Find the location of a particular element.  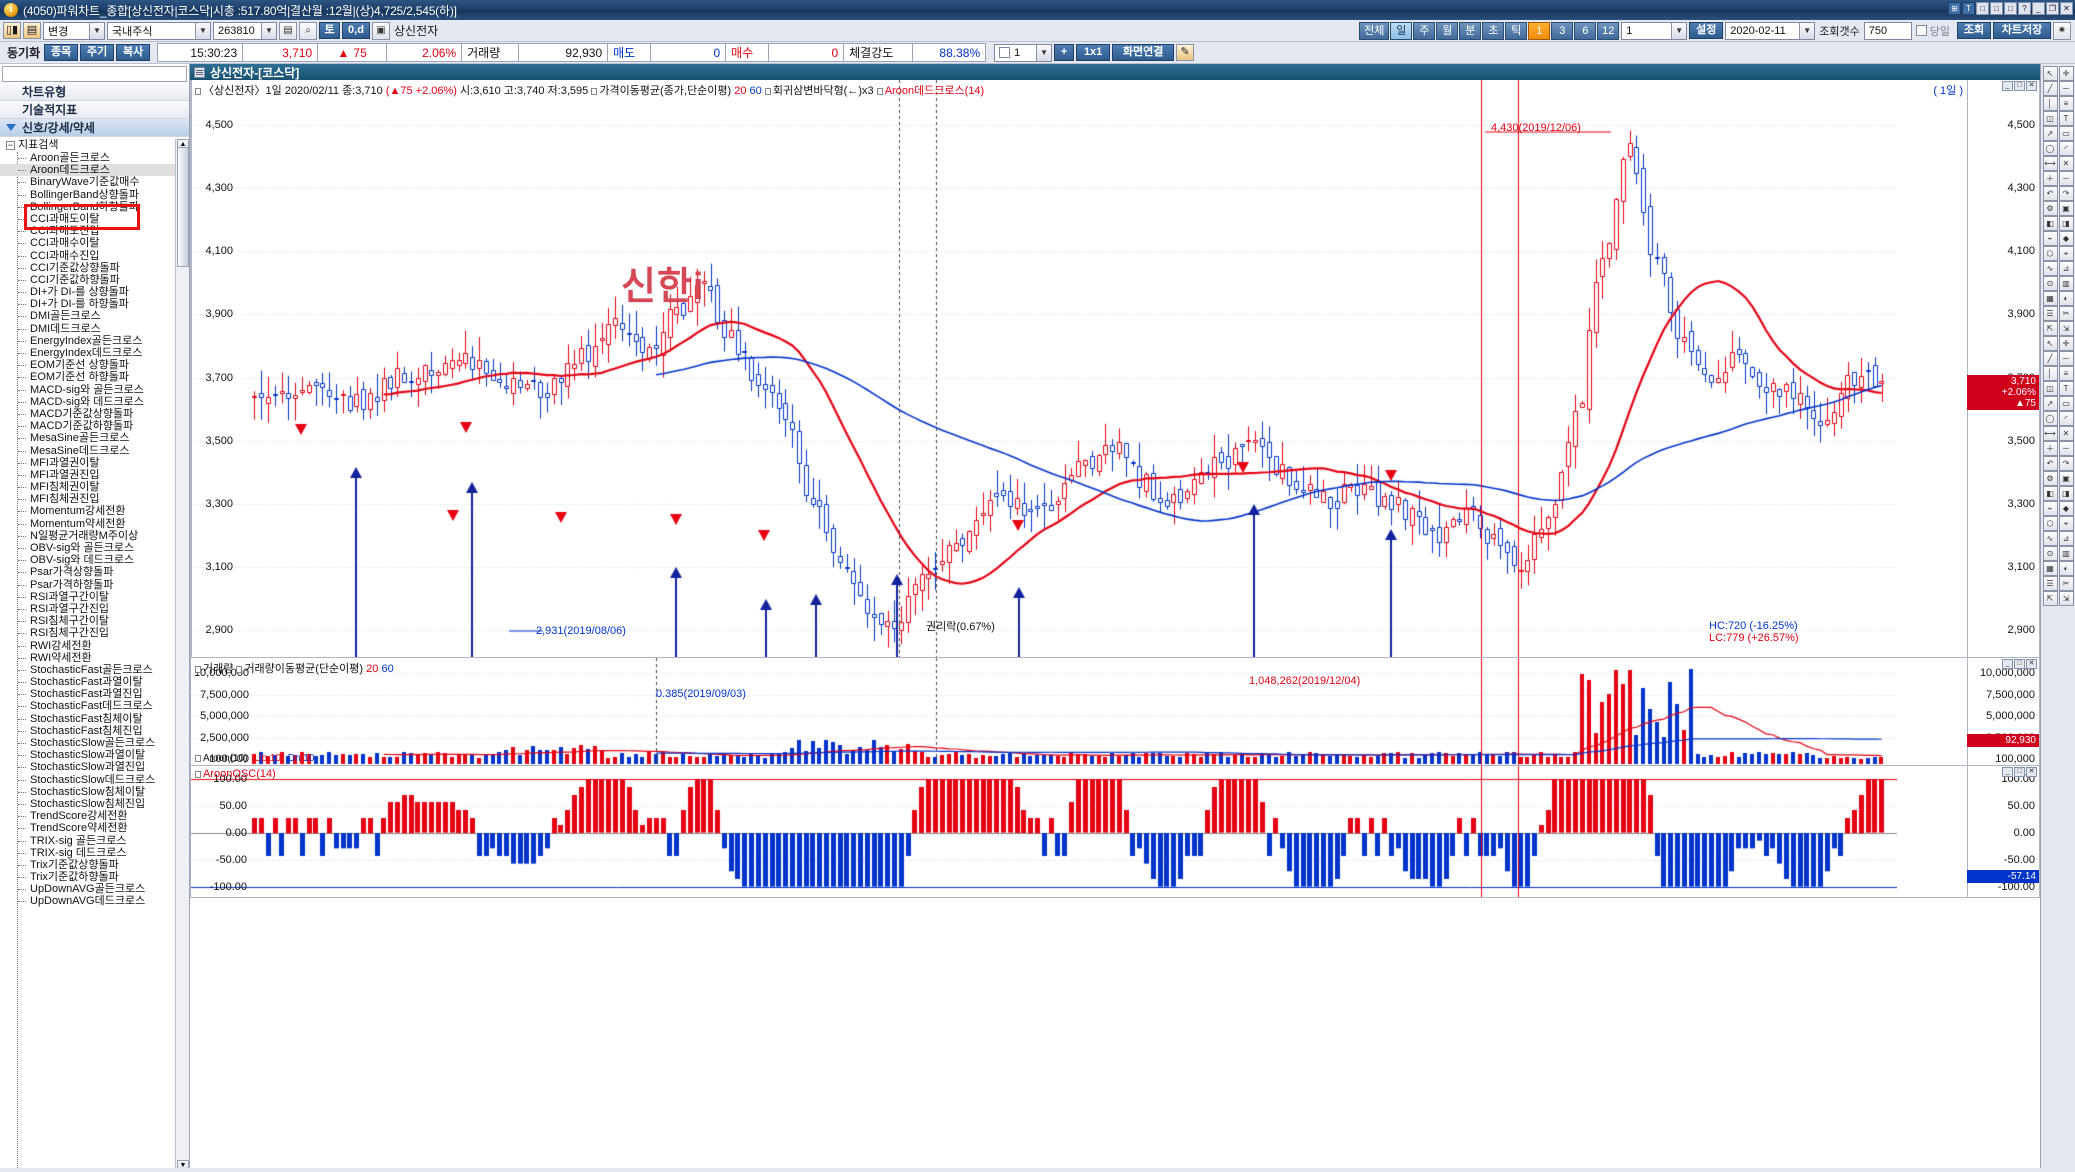

channel-icon: ⌖ is located at coordinates (2066, 253).